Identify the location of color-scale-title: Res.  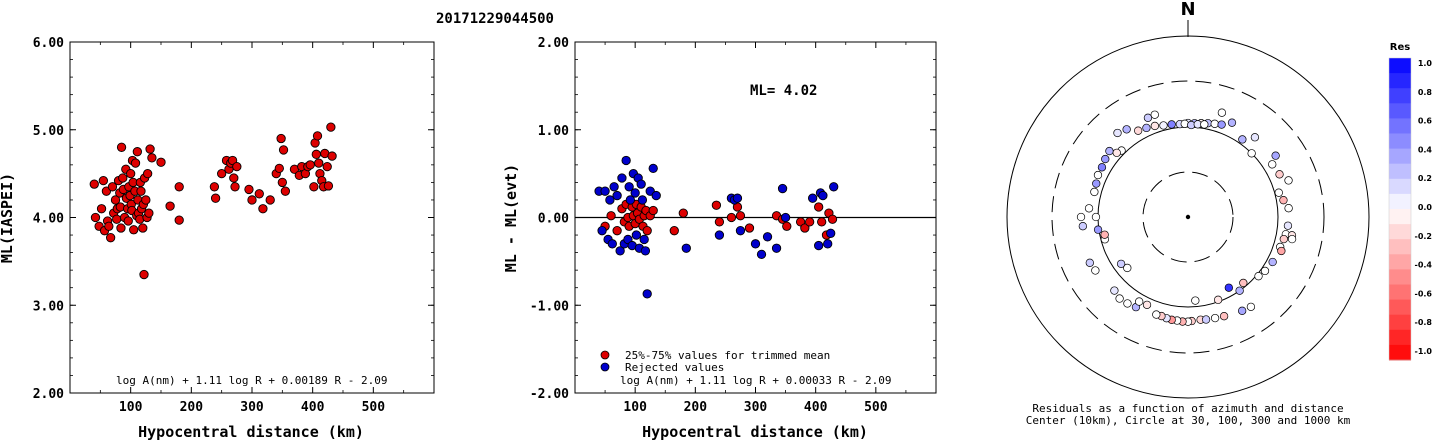
(1400, 47).